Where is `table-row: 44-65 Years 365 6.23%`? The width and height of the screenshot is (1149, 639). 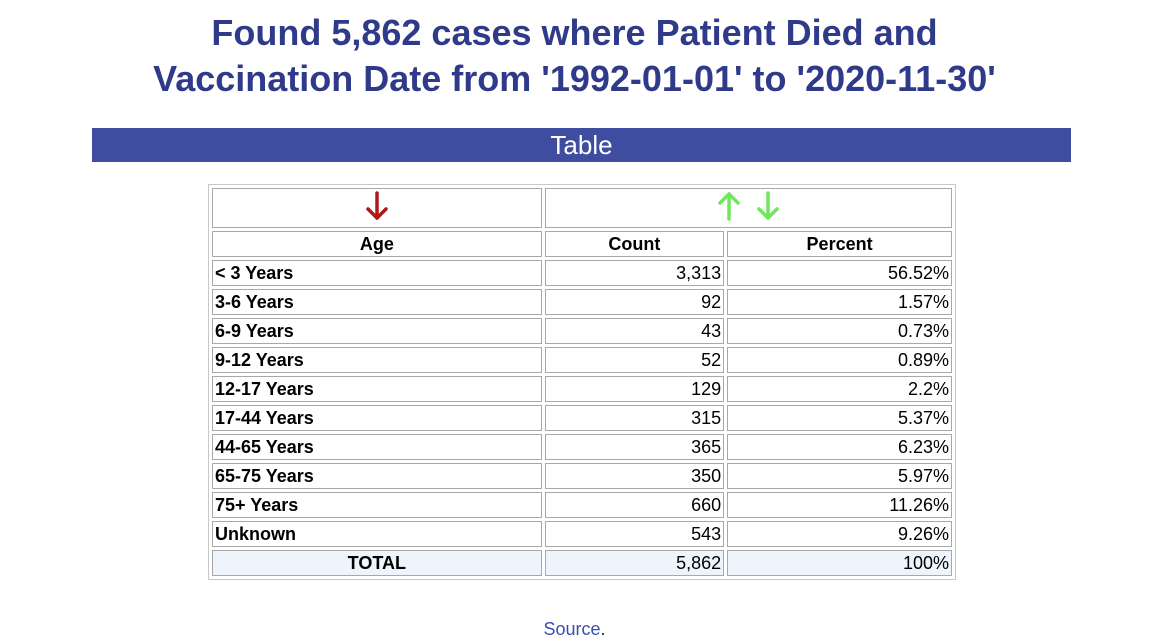 table-row: 44-65 Years 365 6.23% is located at coordinates (582, 447).